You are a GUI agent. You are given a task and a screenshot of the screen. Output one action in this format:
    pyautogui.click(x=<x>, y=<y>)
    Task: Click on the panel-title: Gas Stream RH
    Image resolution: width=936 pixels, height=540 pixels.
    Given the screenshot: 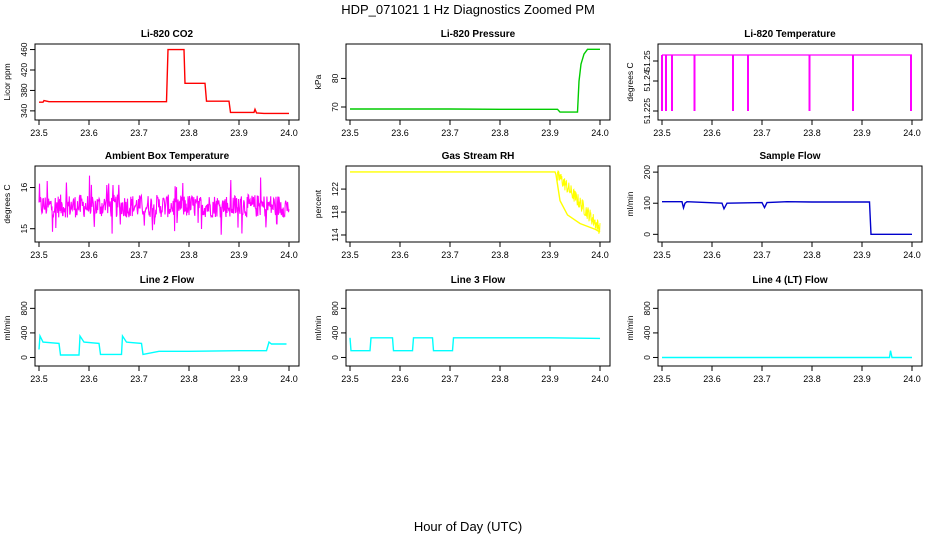 What is the action you would take?
    pyautogui.click(x=478, y=156)
    